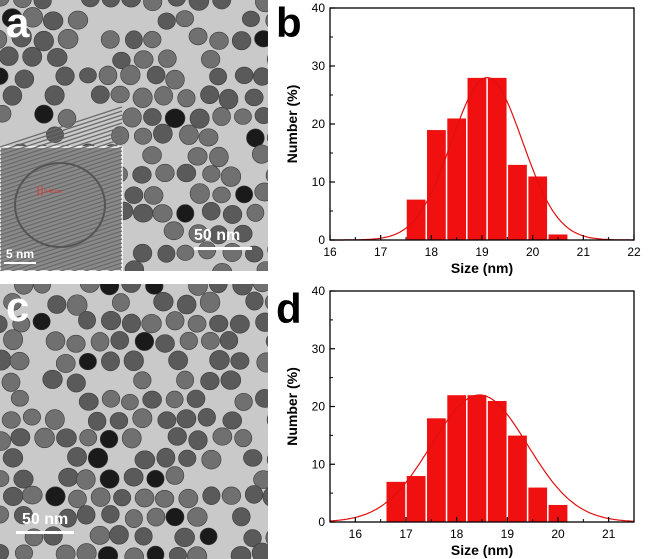  I want to click on x-tick-label: 20, so click(558, 534).